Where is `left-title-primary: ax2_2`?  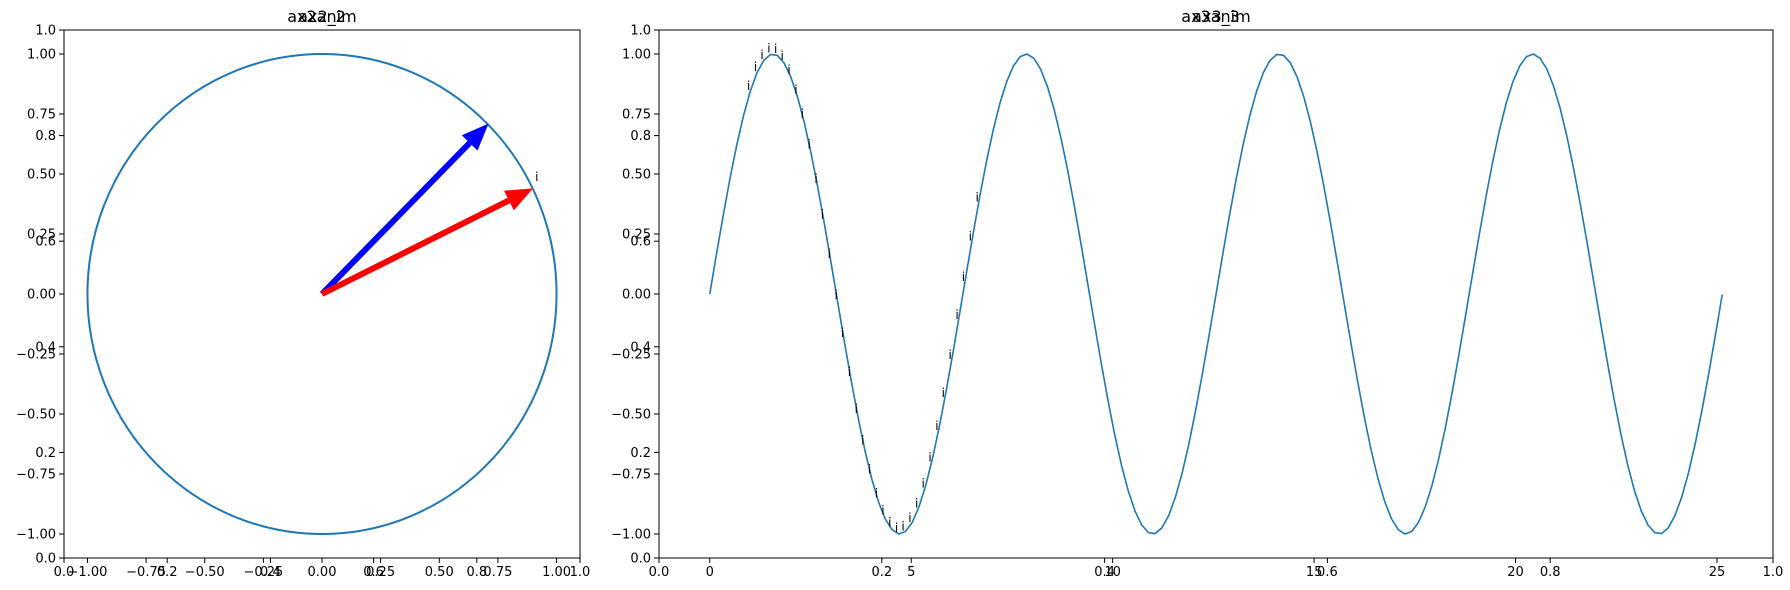
left-title-primary: ax2_2 is located at coordinates (322, 17).